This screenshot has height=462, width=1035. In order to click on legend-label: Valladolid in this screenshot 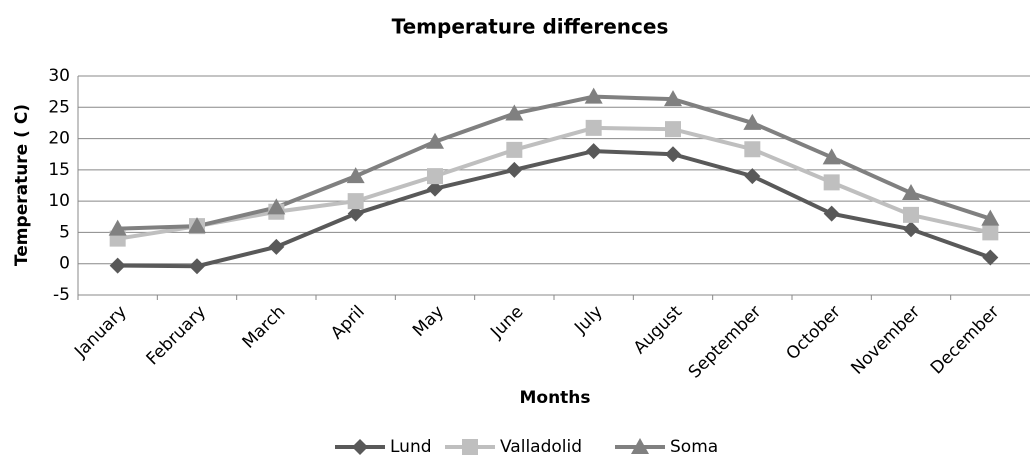, I will do `click(541, 447)`.